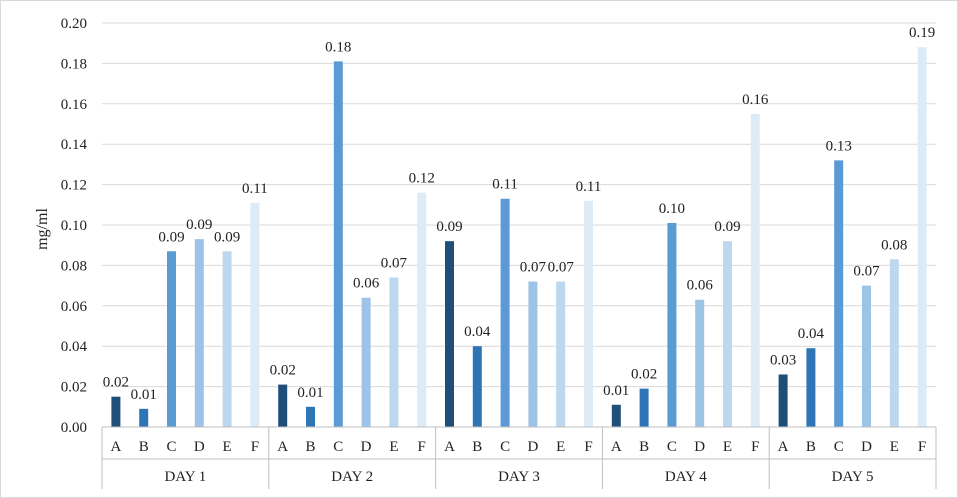  What do you see at coordinates (894, 245) in the screenshot?
I see `data-label: 0.08` at bounding box center [894, 245].